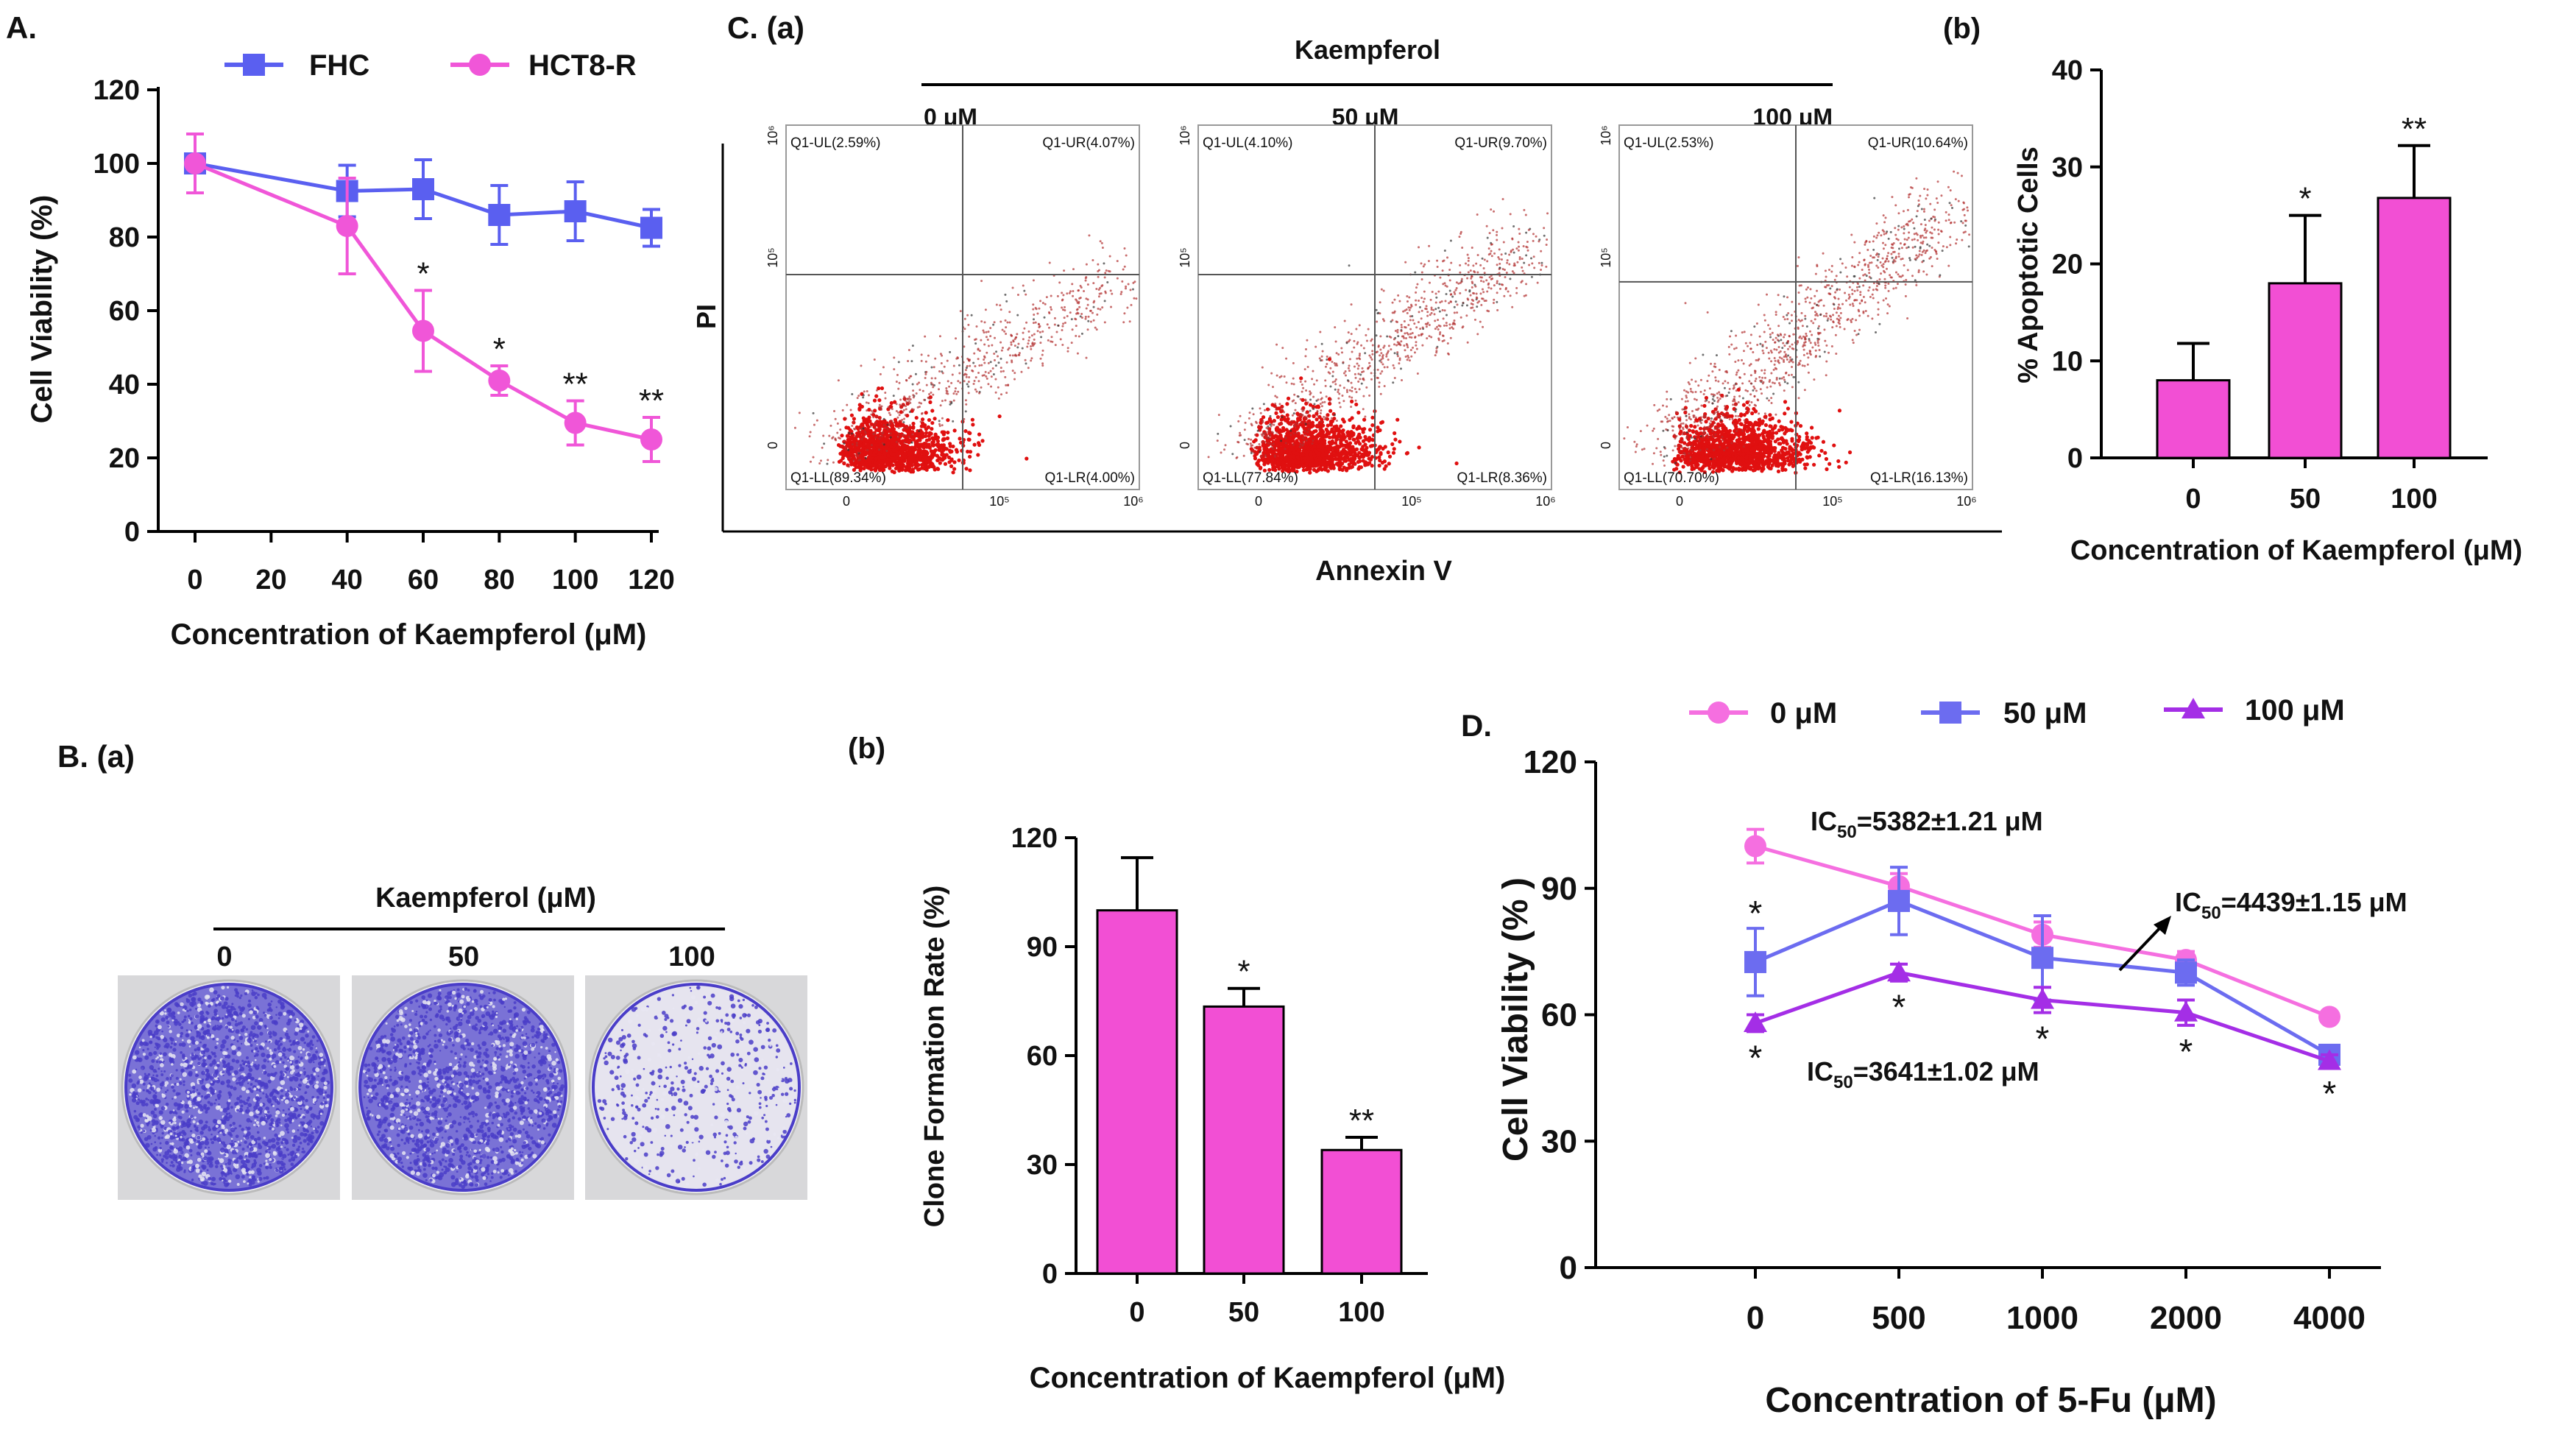 Image resolution: width=2576 pixels, height=1445 pixels. I want to click on legend-d0-marker, so click(1719, 713).